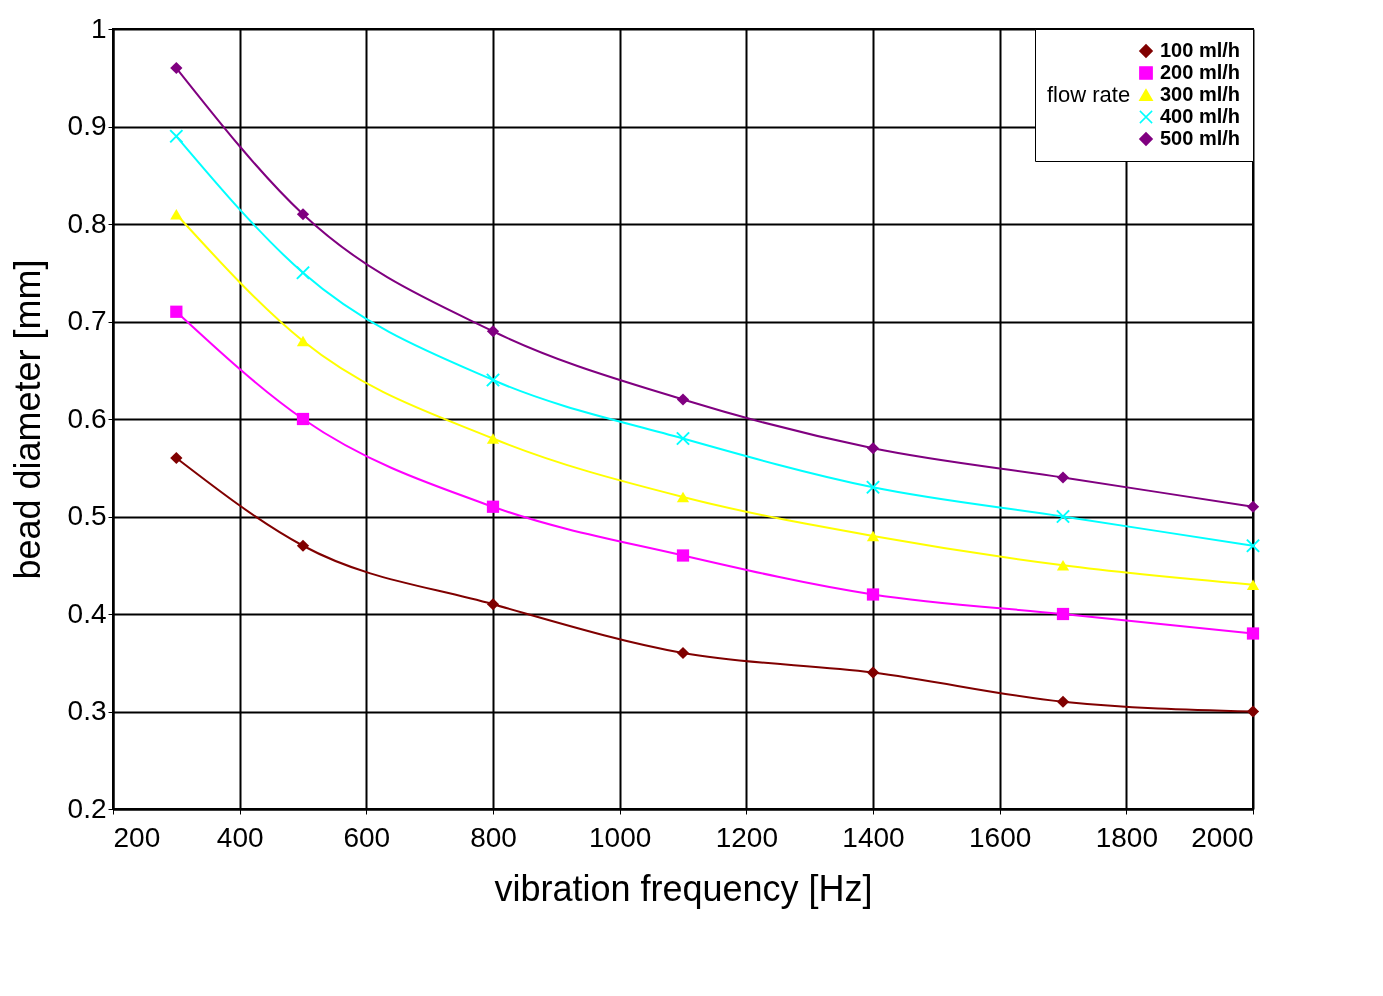  What do you see at coordinates (367, 837) in the screenshot?
I see `x-tick-label: 600` at bounding box center [367, 837].